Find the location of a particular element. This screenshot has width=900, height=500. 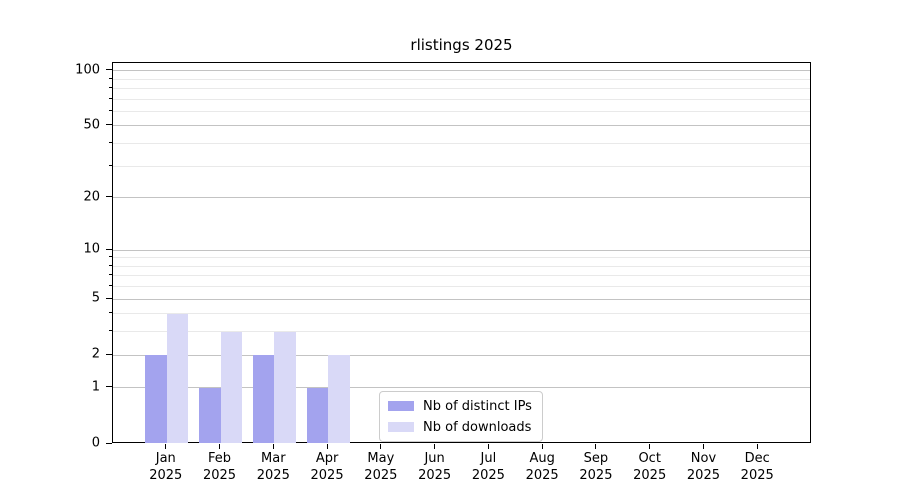

legend-label: Nb of downloads is located at coordinates (477, 427).